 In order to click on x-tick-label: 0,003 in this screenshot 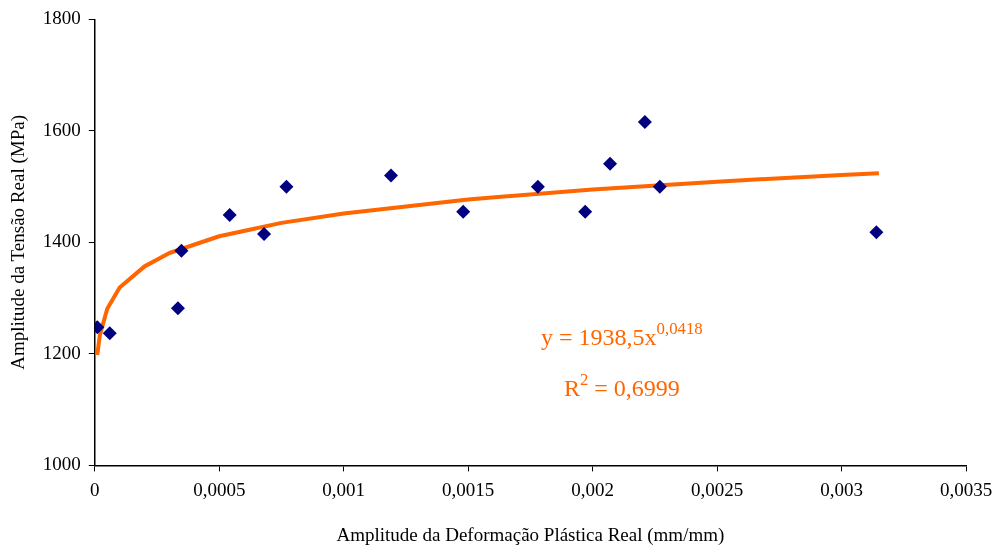, I will do `click(841, 489)`.